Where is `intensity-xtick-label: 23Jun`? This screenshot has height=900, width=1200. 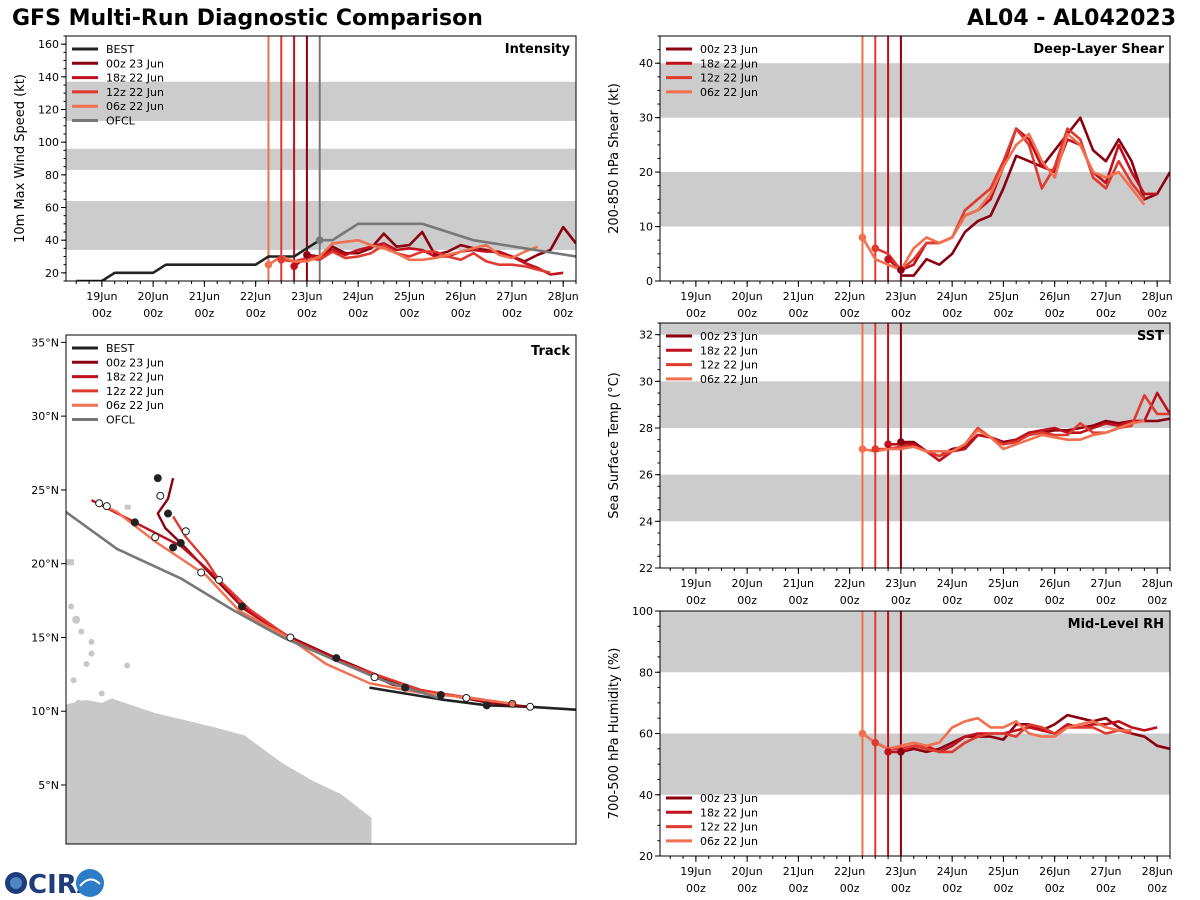 intensity-xtick-label: 23Jun is located at coordinates (306, 296).